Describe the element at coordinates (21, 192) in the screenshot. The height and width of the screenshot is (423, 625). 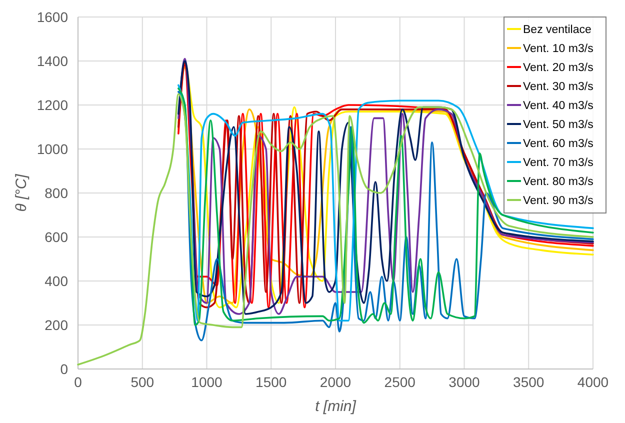
I see `y-axis-title: θ [°C]` at that location.